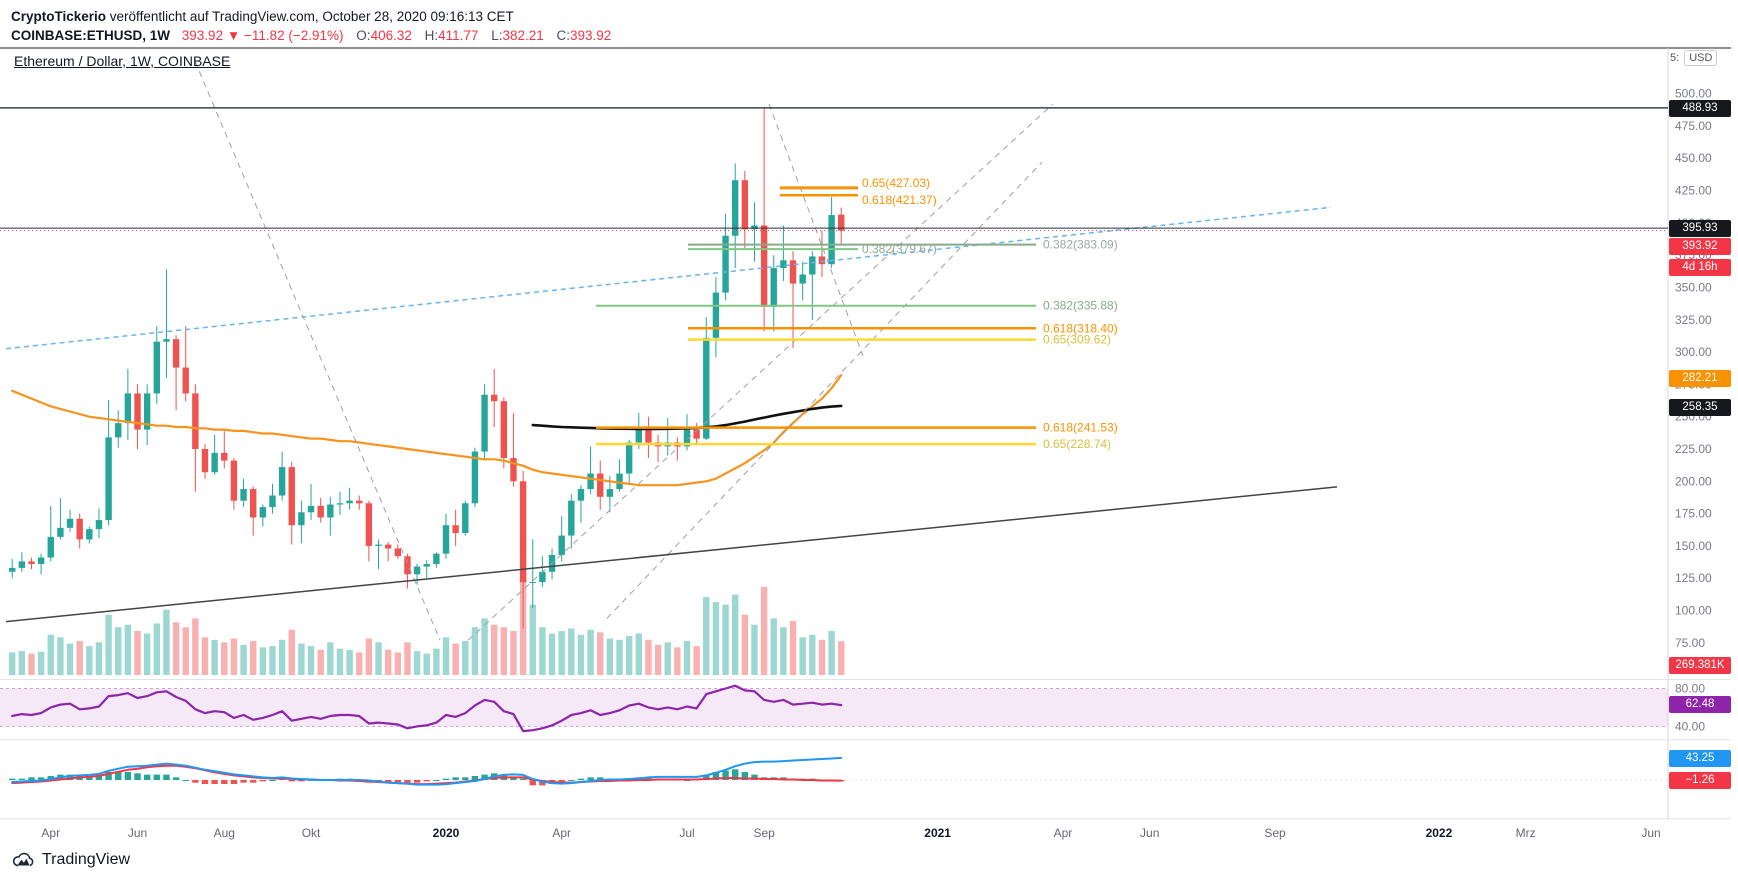  I want to click on svg-text: 175.00, so click(1693, 514).